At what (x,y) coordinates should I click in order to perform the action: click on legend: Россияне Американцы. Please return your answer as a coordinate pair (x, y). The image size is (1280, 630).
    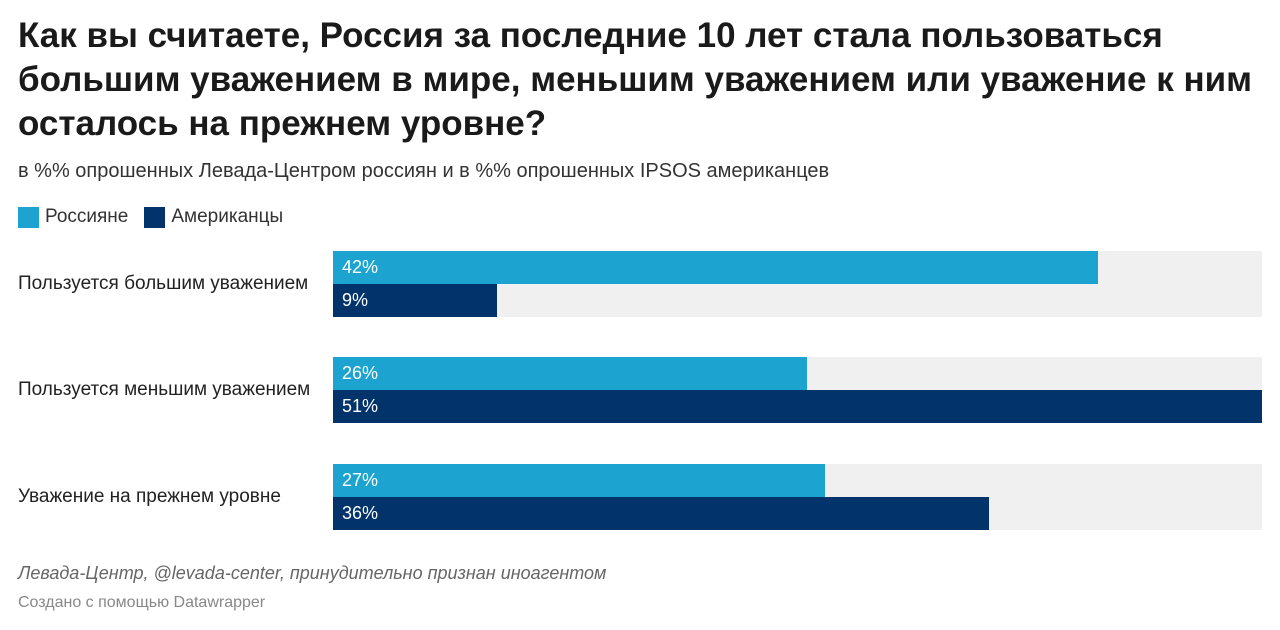
    Looking at the image, I should click on (158, 217).